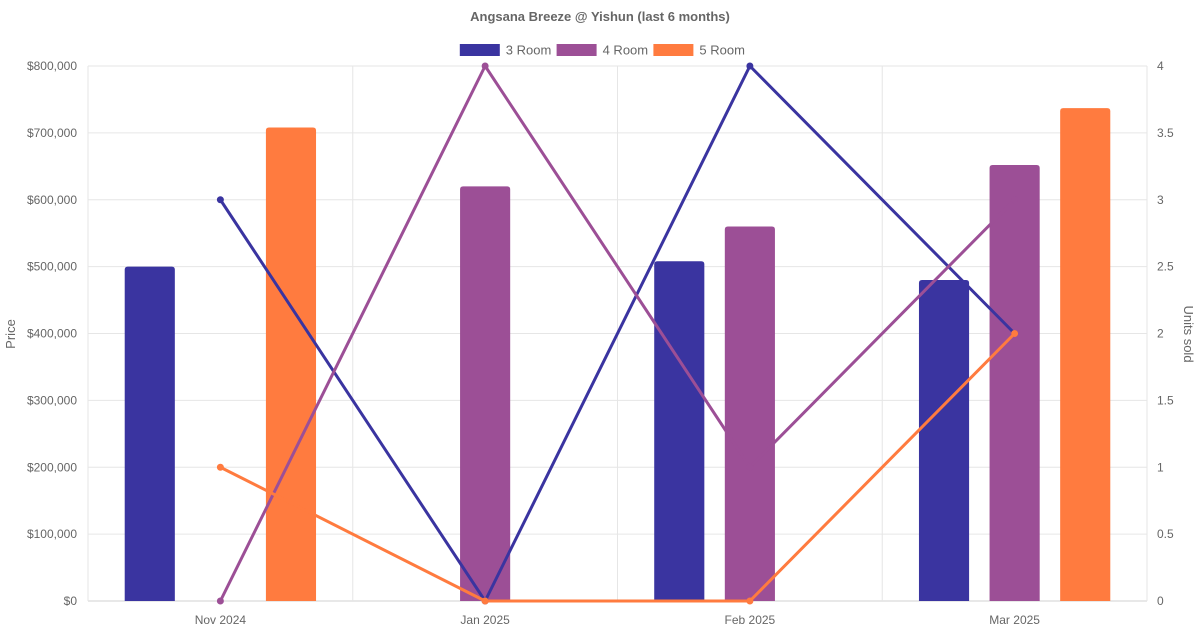 Image resolution: width=1200 pixels, height=630 pixels. Describe the element at coordinates (1160, 467) in the screenshot. I see `y-right-tick-label: 1` at that location.